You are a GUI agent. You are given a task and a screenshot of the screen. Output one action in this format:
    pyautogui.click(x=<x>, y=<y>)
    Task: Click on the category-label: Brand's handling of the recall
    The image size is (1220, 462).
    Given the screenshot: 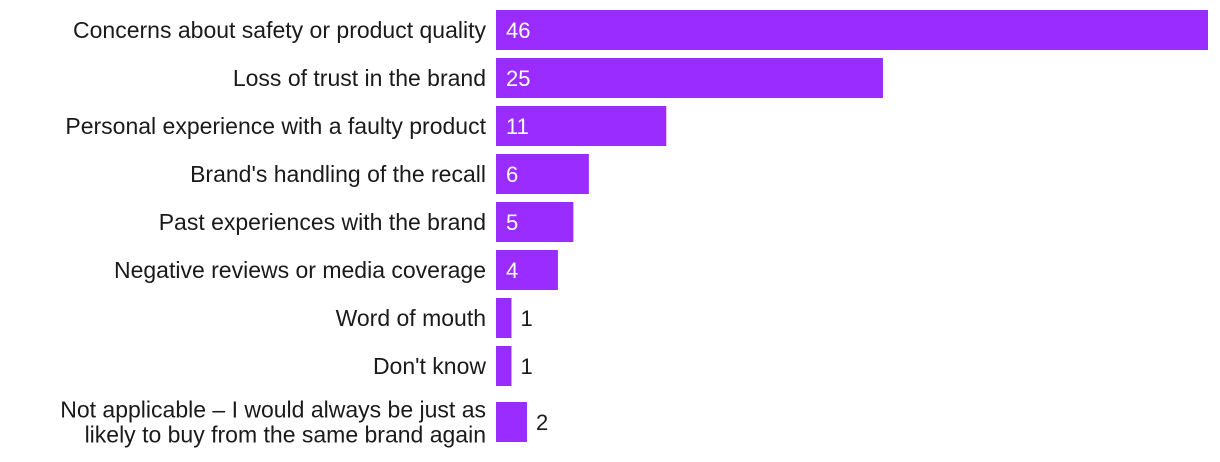 What is the action you would take?
    pyautogui.click(x=338, y=174)
    